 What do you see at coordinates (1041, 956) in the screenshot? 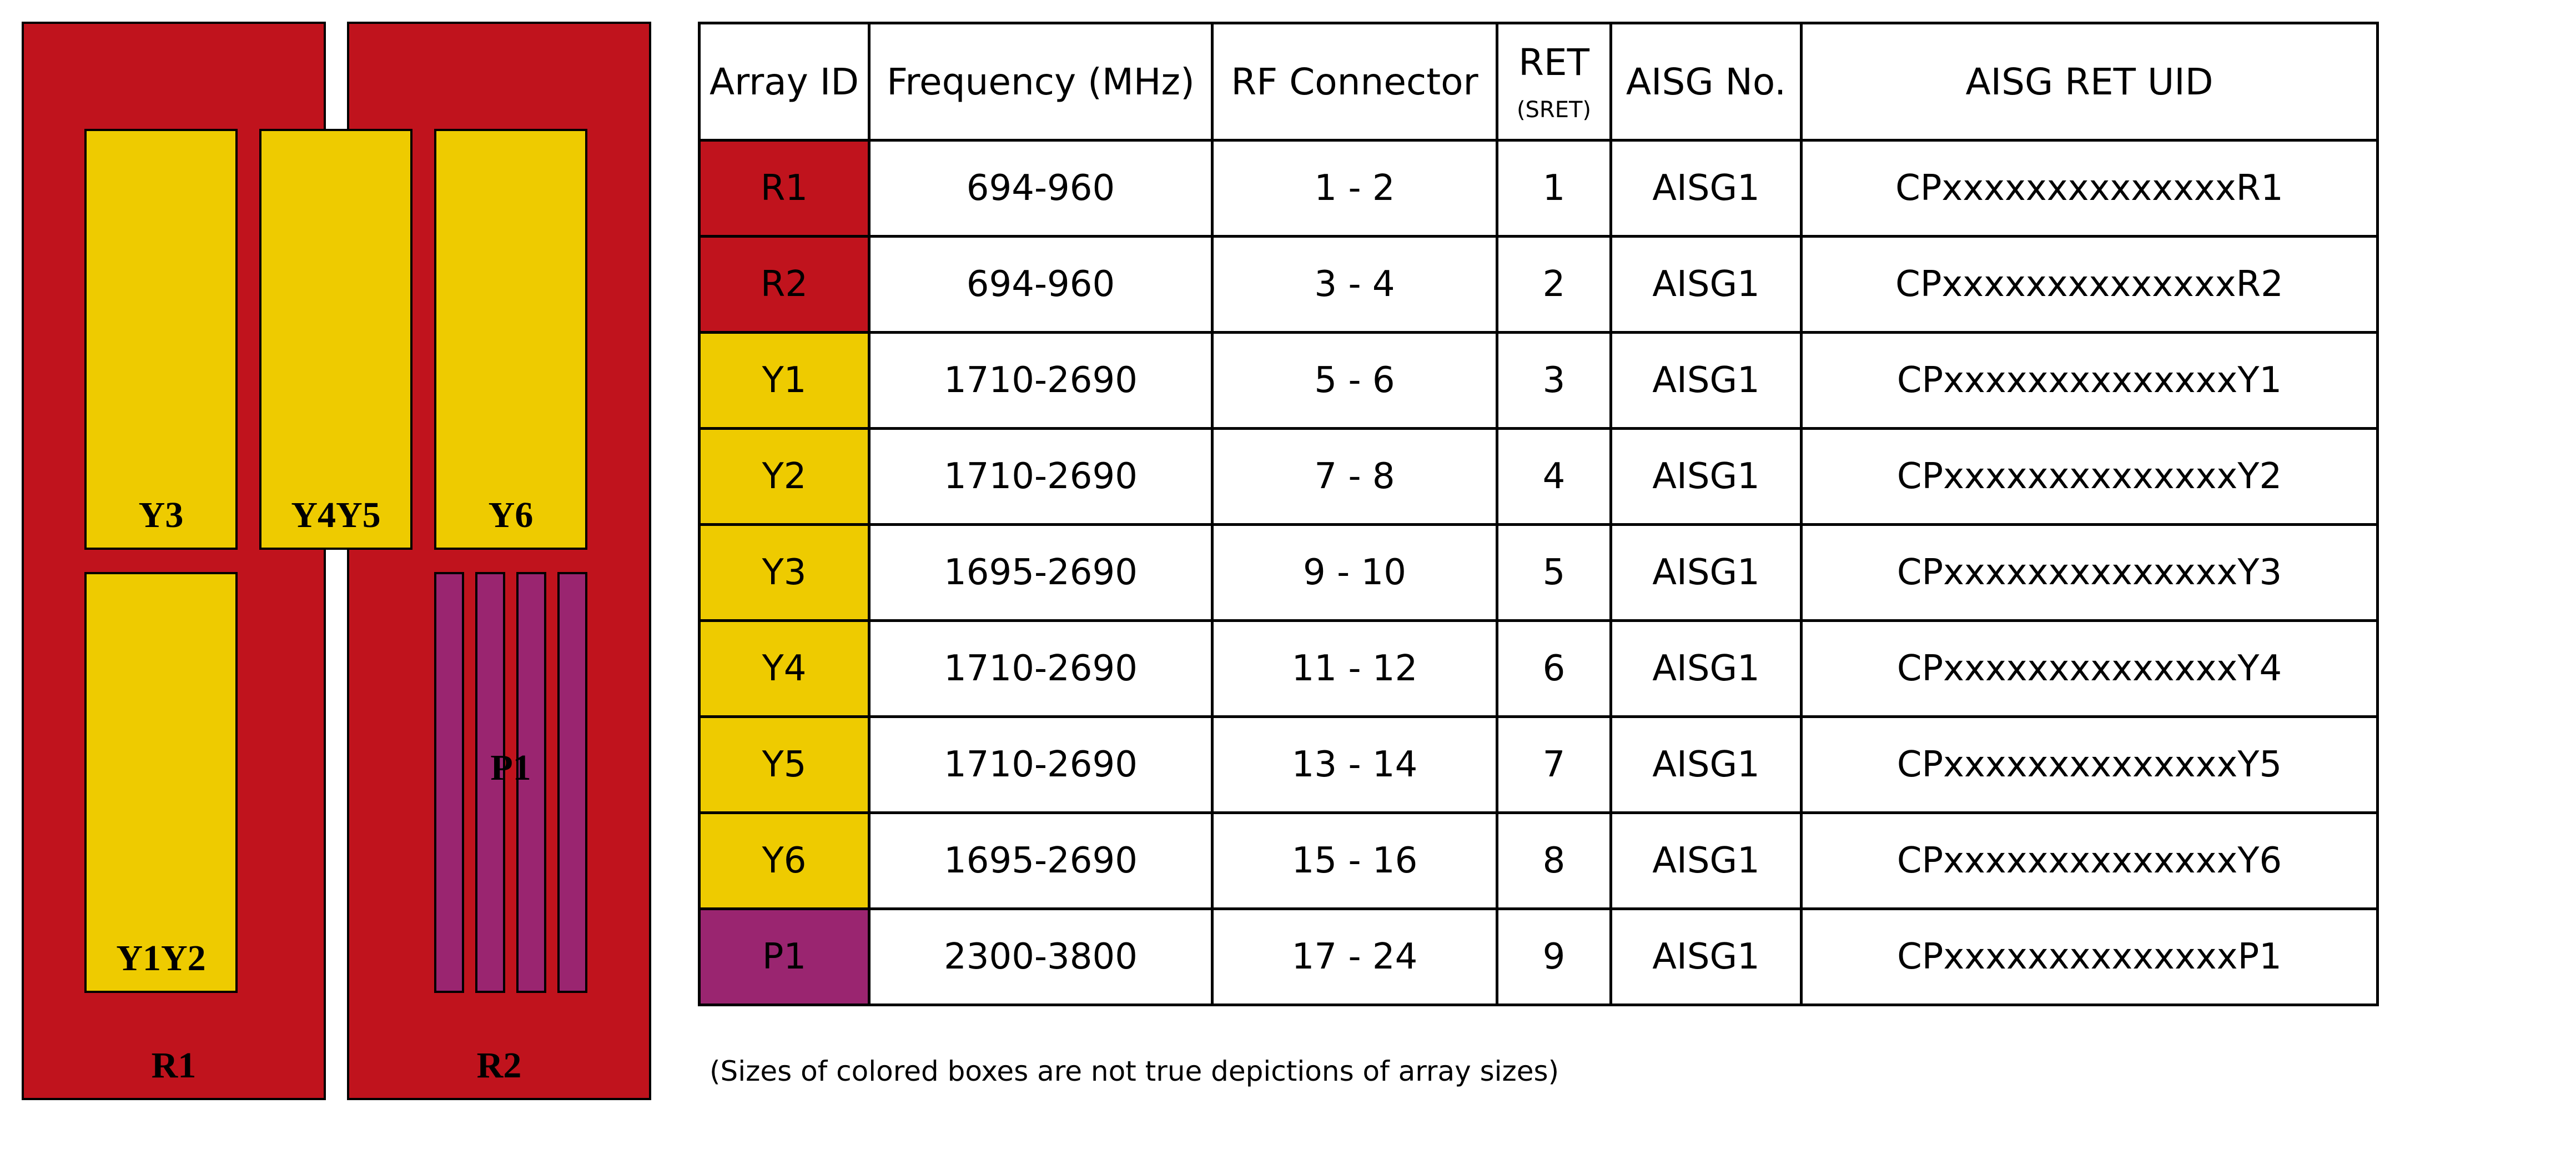
I see `cell-frequency: 2300-3800` at bounding box center [1041, 956].